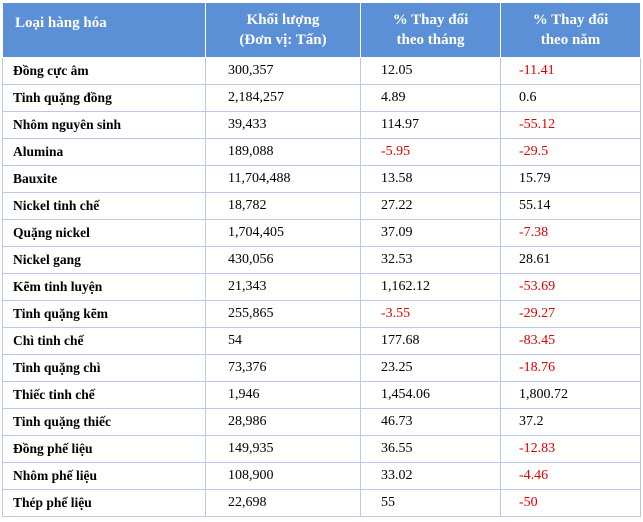 This screenshot has height=522, width=643. What do you see at coordinates (430, 152) in the screenshot?
I see `mom-change-cell: -5.95` at bounding box center [430, 152].